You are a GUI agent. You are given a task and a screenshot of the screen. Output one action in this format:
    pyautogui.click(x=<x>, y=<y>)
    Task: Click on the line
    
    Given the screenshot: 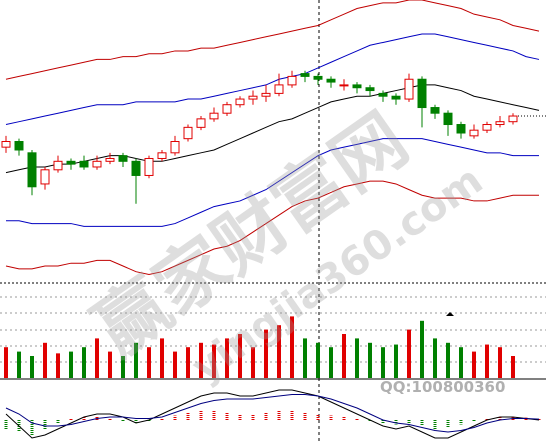 What is the action you would take?
    pyautogui.click(x=272, y=414)
    